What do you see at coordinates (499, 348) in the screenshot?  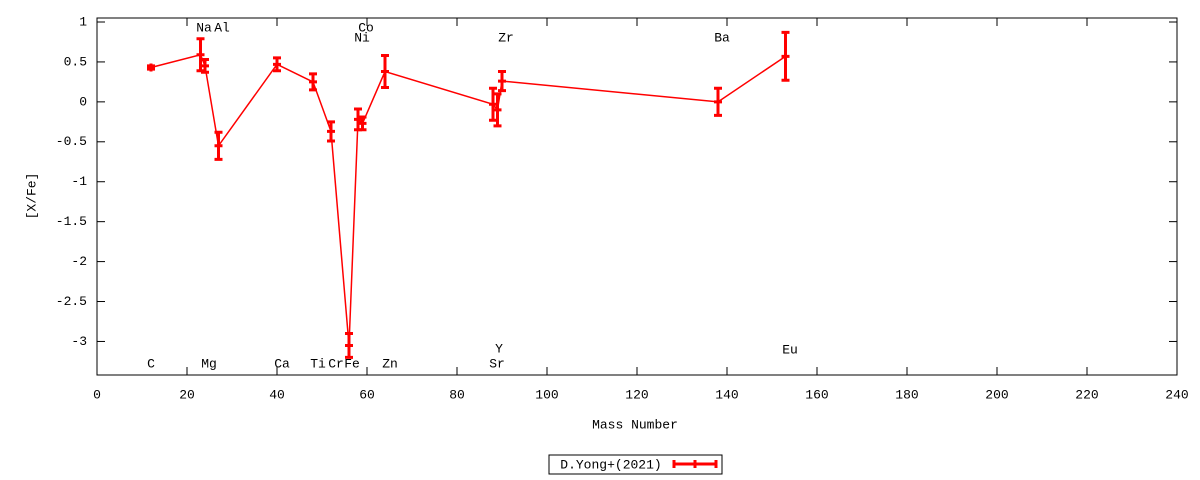 I see `element-label: Y` at bounding box center [499, 348].